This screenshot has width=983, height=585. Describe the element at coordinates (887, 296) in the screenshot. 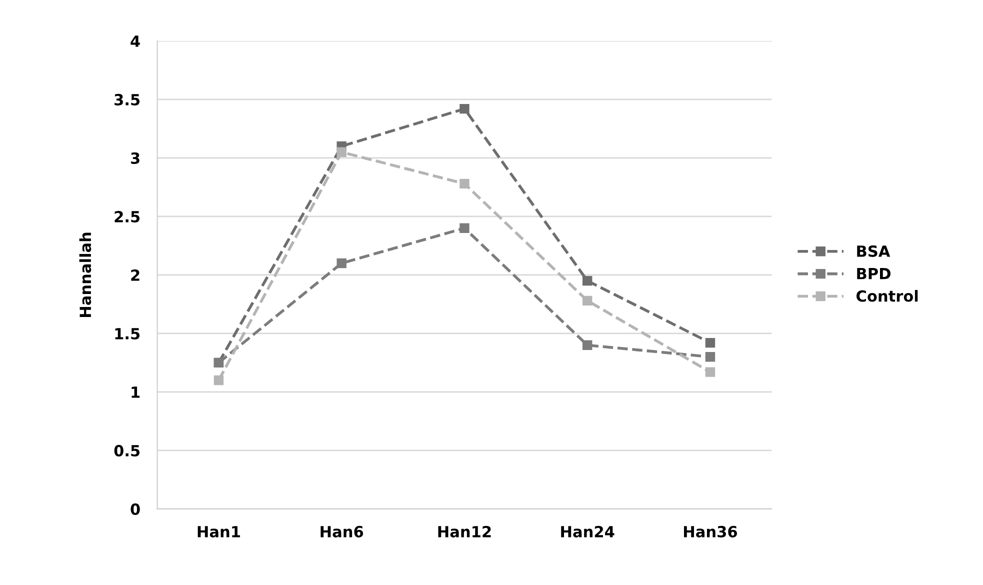

I see `legend-label: Control` at that location.